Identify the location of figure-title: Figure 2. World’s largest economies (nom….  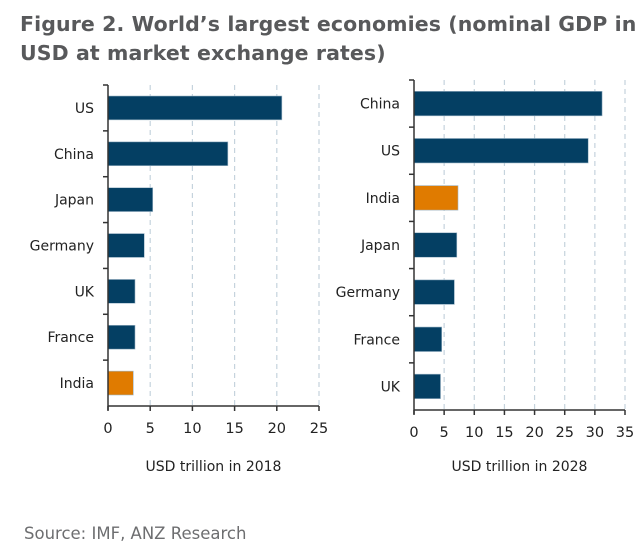
(328, 38).